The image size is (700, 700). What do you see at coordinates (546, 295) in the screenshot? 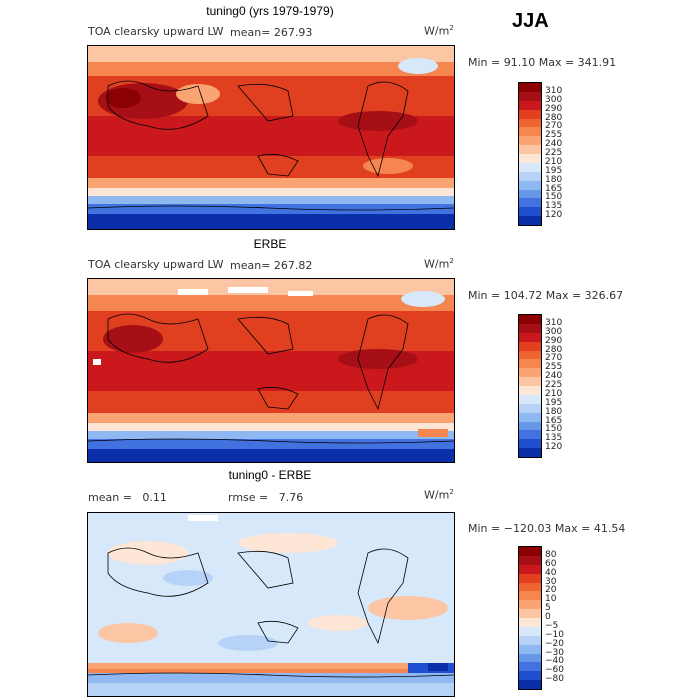
I see `panel2-minmax: Min = 104.72 Max = 326.67` at bounding box center [546, 295].